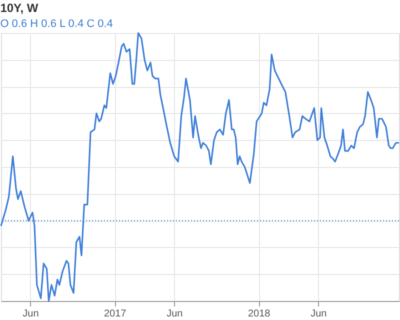 This screenshot has width=400, height=320. Describe the element at coordinates (115, 314) in the screenshot. I see `x-tick-label: 2017` at that location.